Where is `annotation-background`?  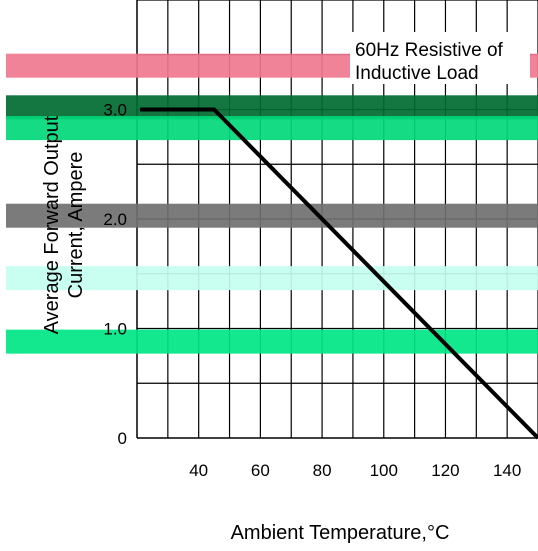 annotation-background is located at coordinates (440, 58).